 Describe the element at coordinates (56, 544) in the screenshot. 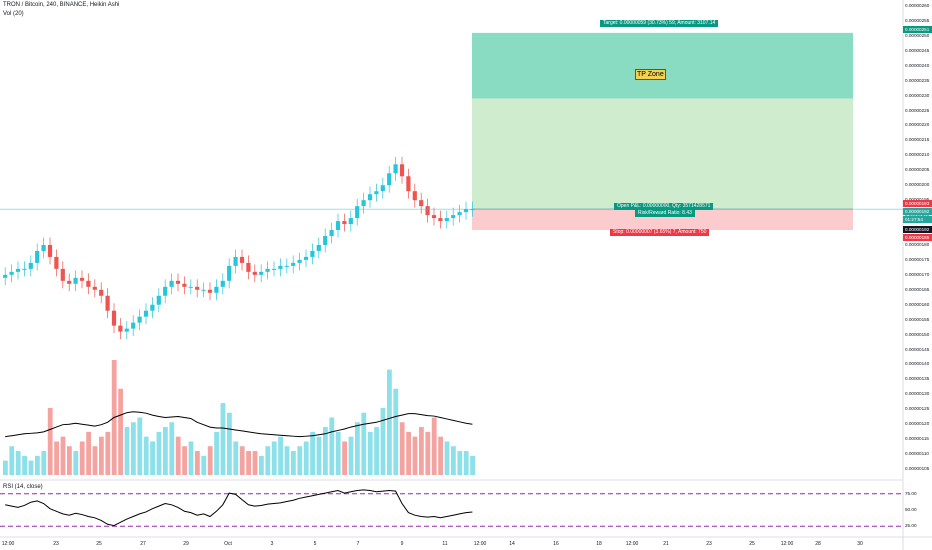

I see `time-tick-label: 23` at that location.